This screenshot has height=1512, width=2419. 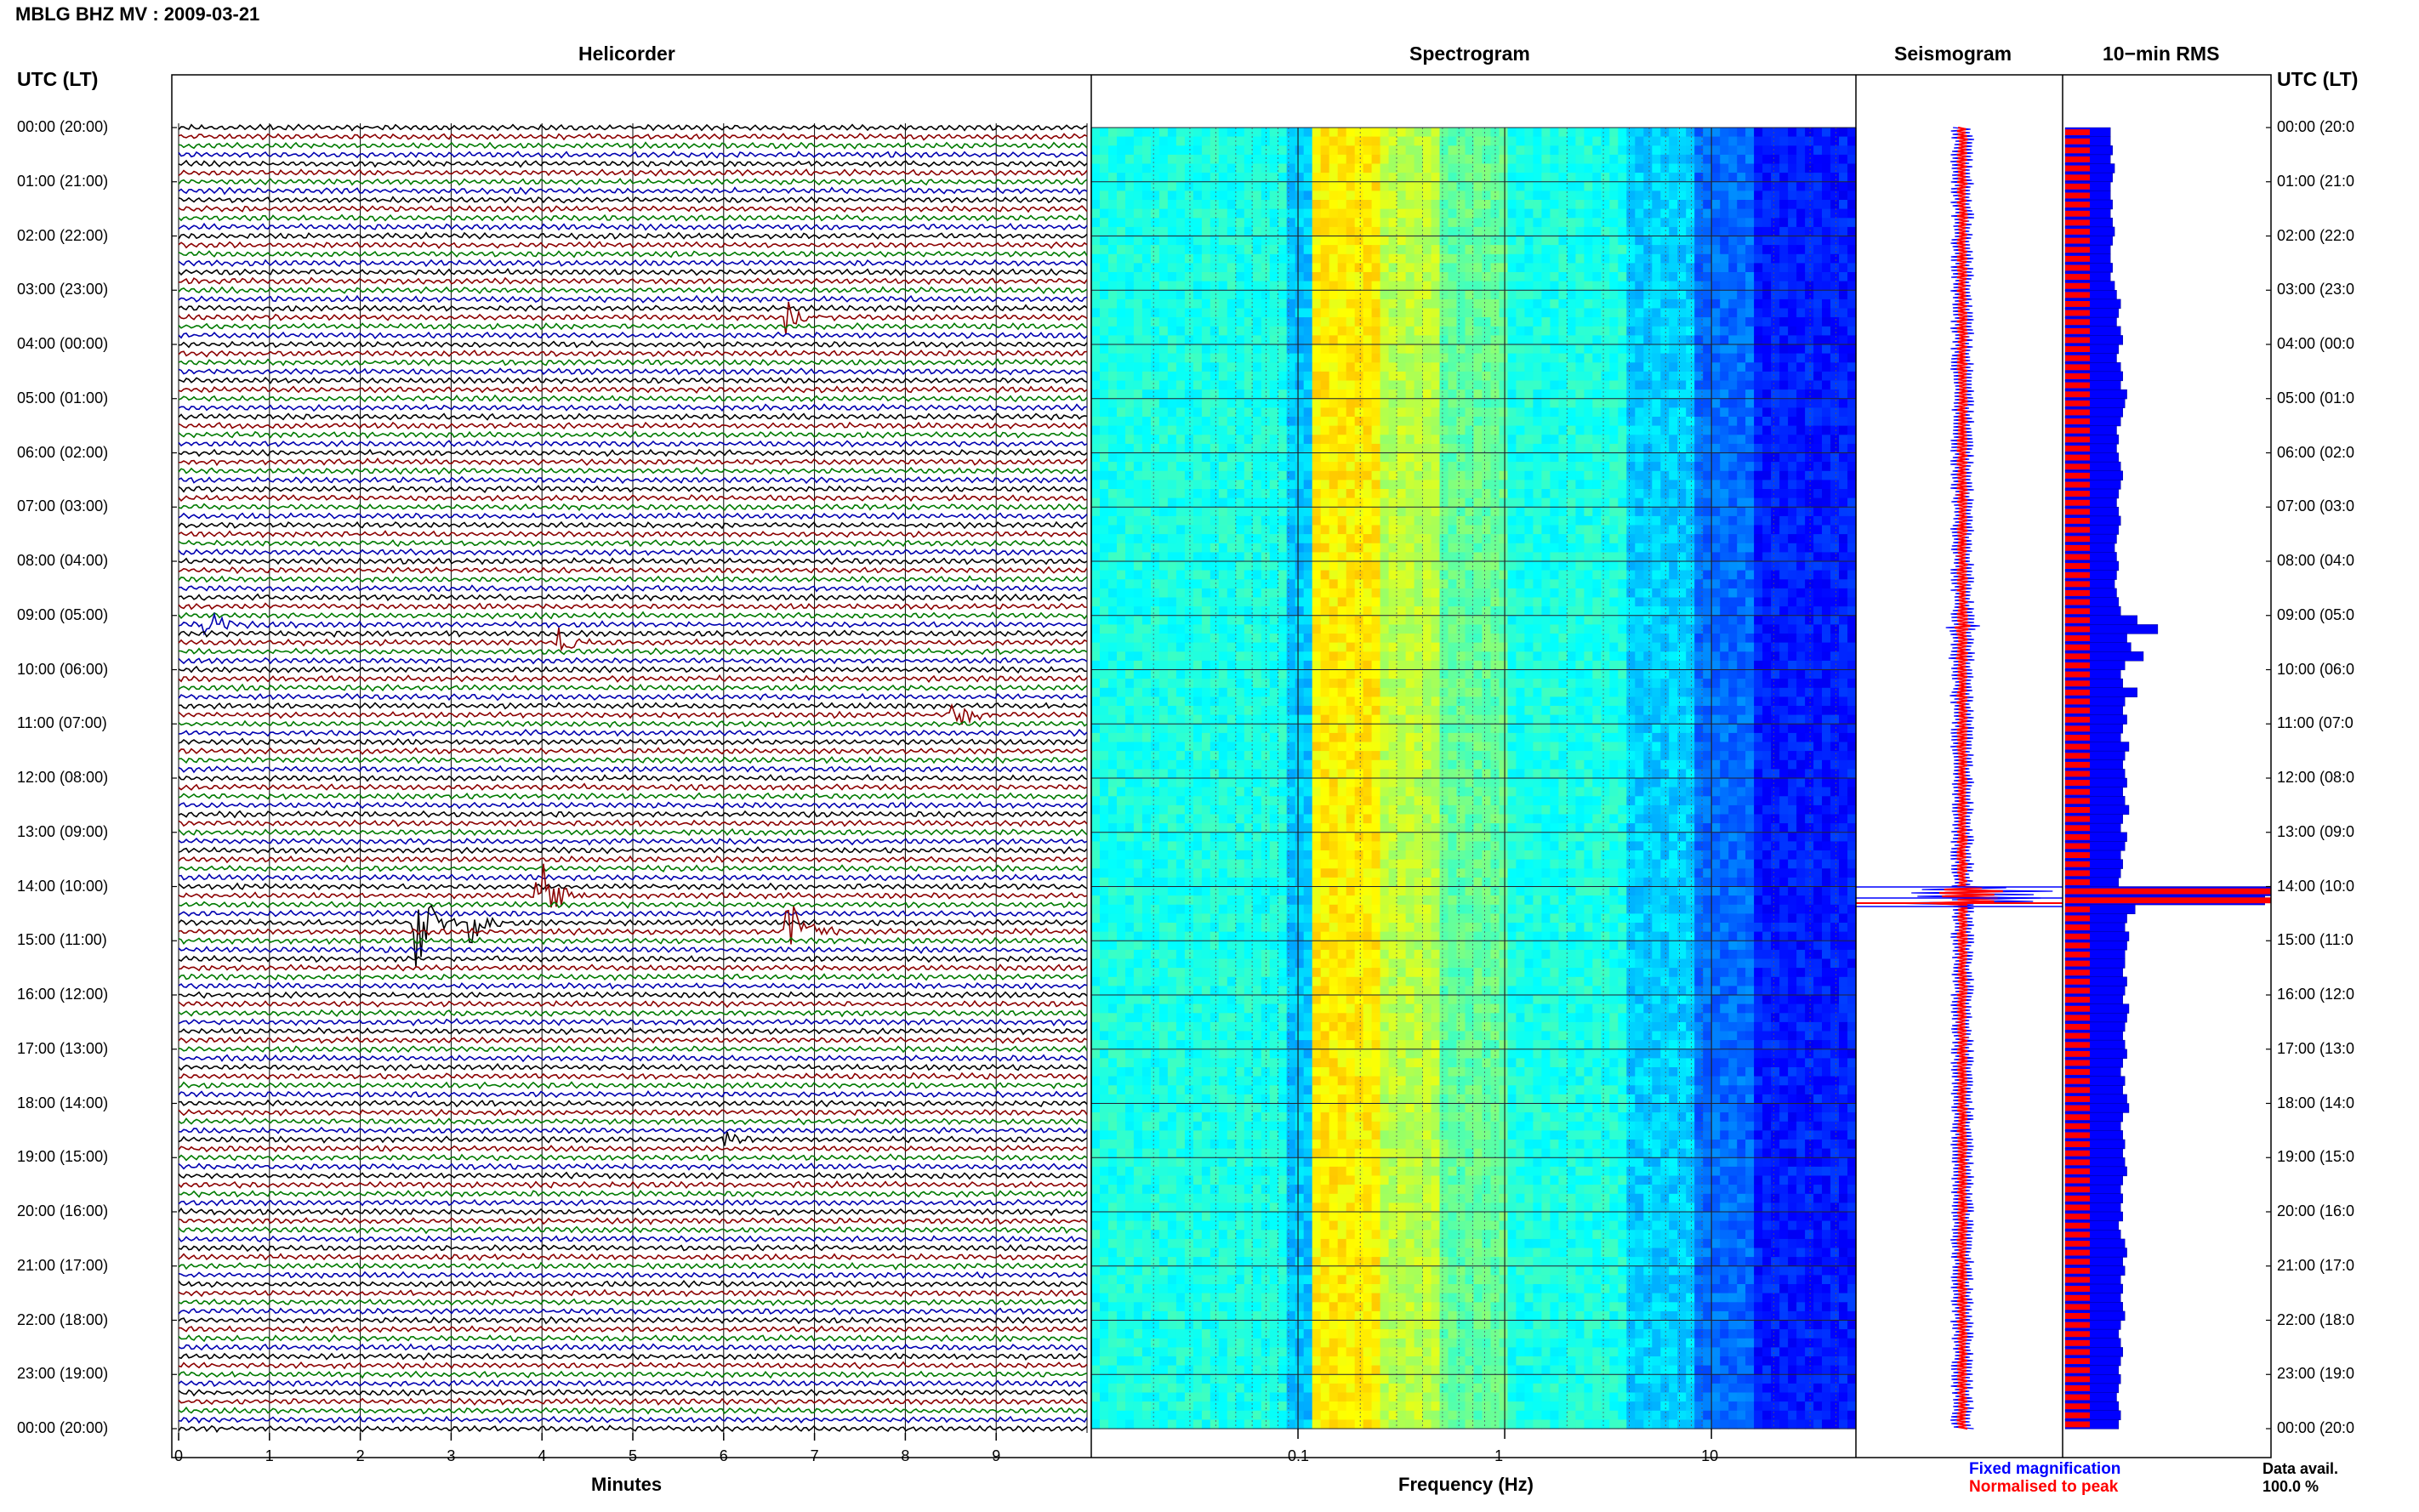 I want to click on hour-label-left: 09:00 (05:00), so click(x=63, y=614).